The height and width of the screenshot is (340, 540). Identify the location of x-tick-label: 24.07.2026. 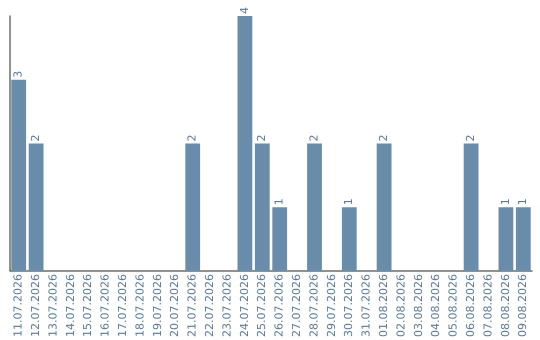
(244, 306).